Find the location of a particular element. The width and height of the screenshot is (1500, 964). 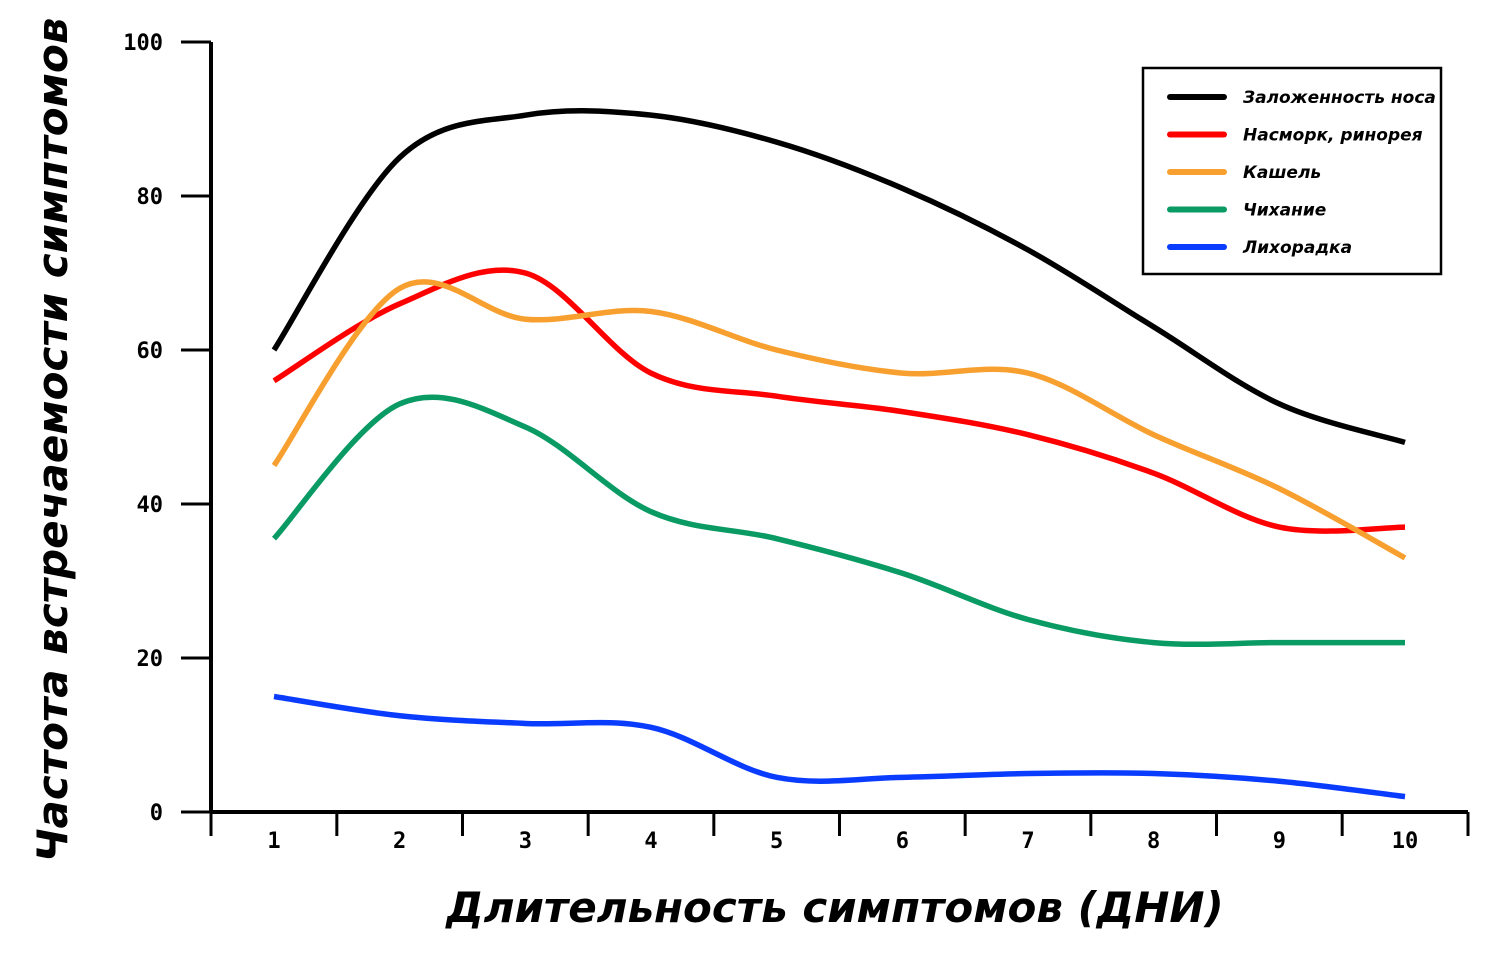

legend-label: Насморк, ринорея is located at coordinates (1333, 136).